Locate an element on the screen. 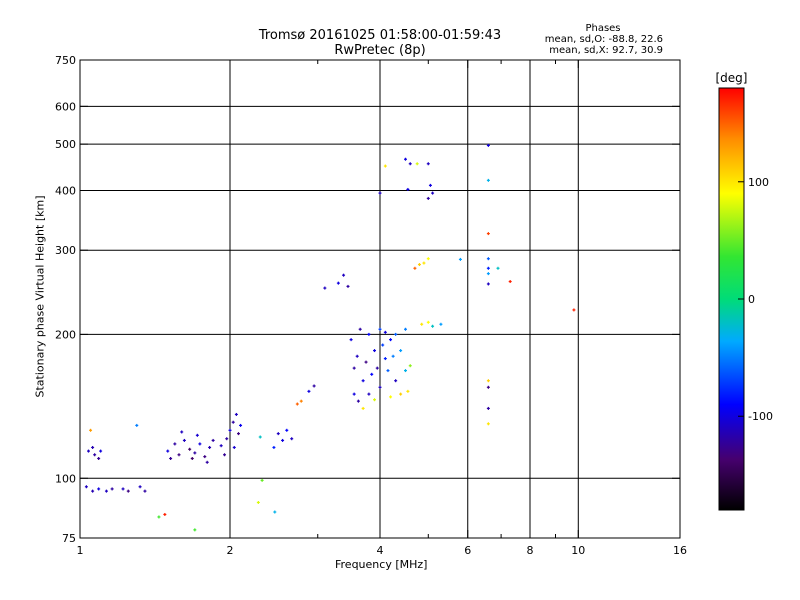  y-tick-label: 750 is located at coordinates (65, 60).